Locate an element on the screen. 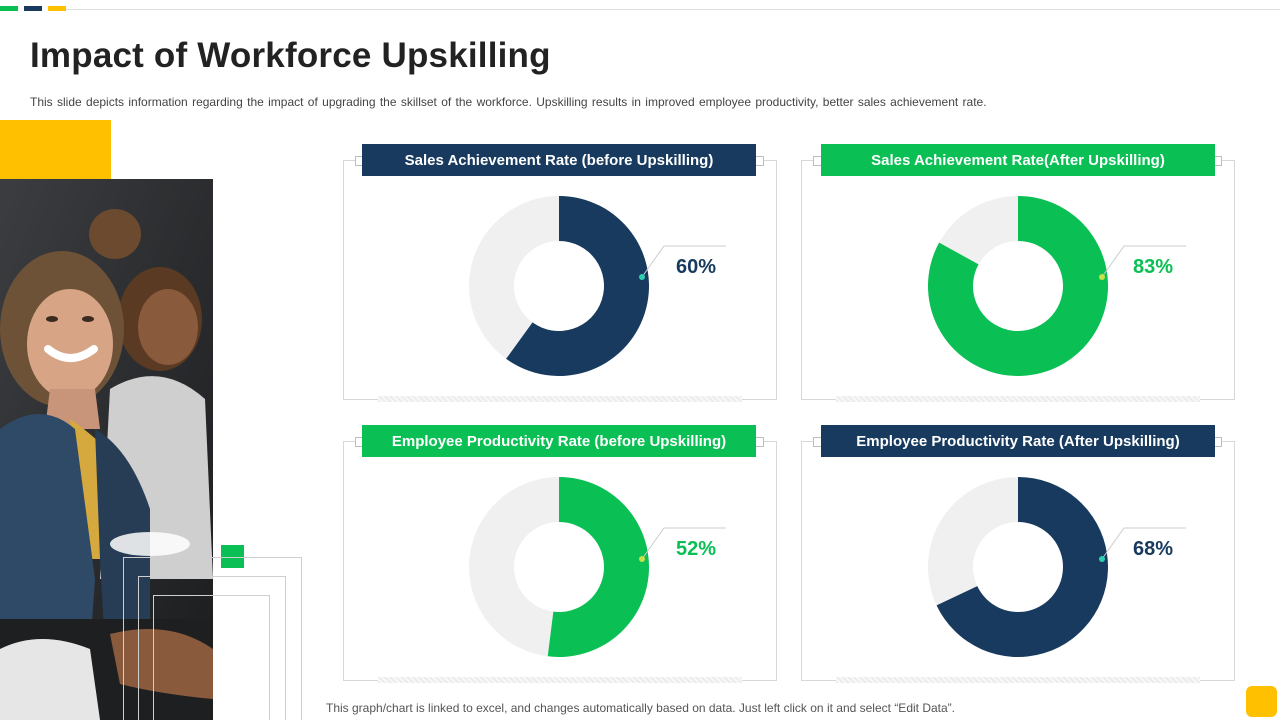  team-photo is located at coordinates (106, 449).